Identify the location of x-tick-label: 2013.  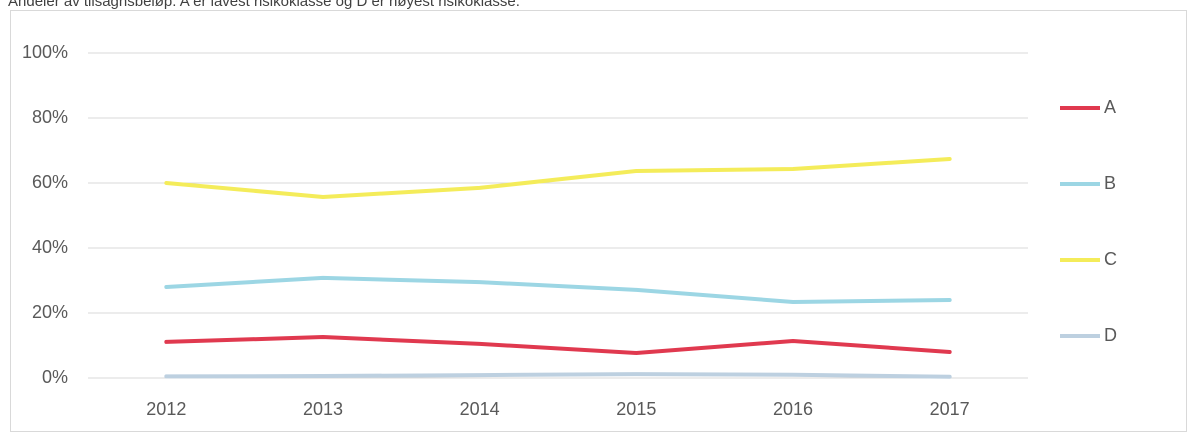
(323, 409).